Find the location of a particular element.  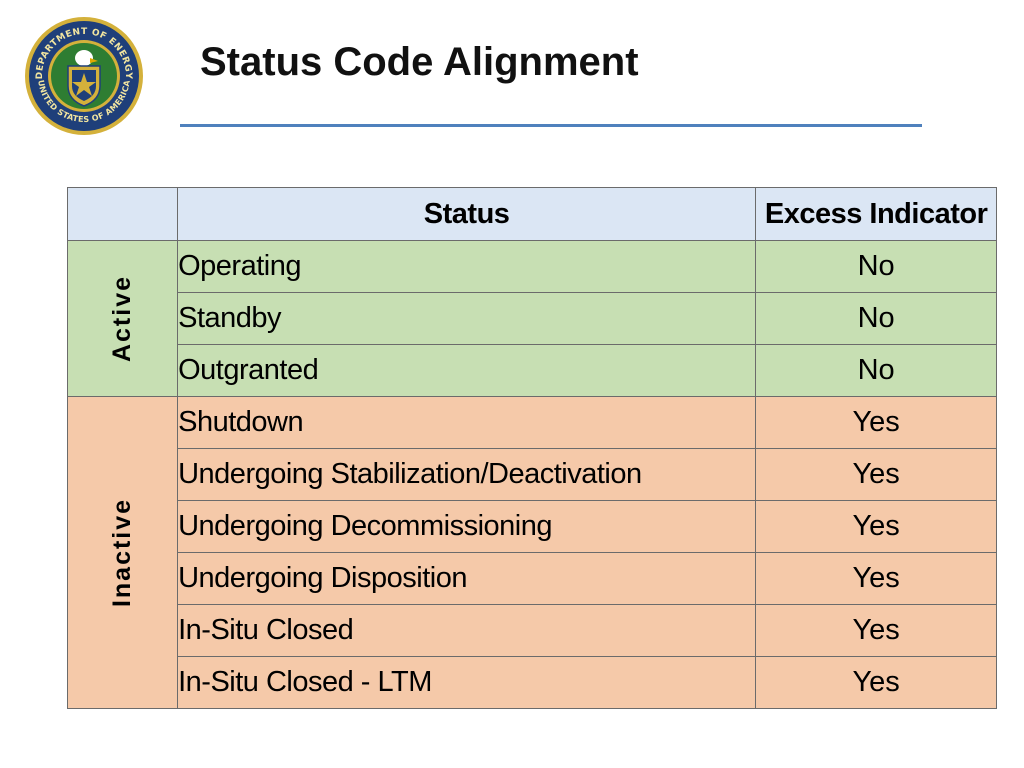

status-cell: In-Situ Closed - LTM is located at coordinates (467, 682).